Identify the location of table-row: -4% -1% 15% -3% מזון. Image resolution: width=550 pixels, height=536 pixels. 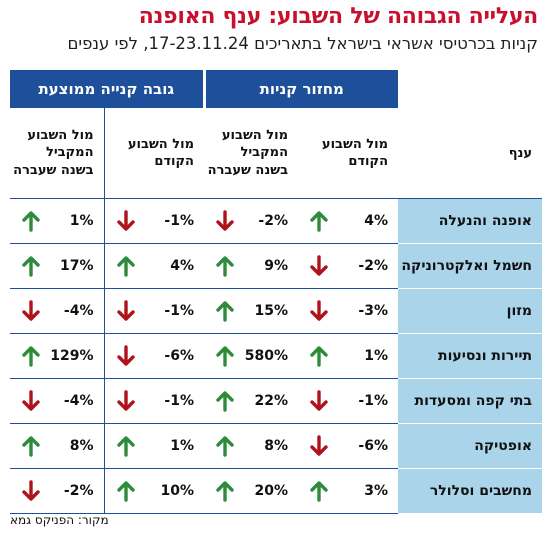
(276, 311).